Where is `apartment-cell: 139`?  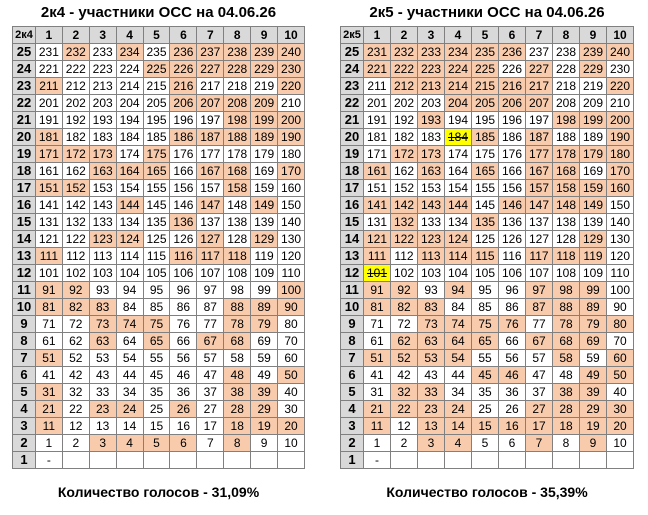 apartment-cell: 139 is located at coordinates (593, 222).